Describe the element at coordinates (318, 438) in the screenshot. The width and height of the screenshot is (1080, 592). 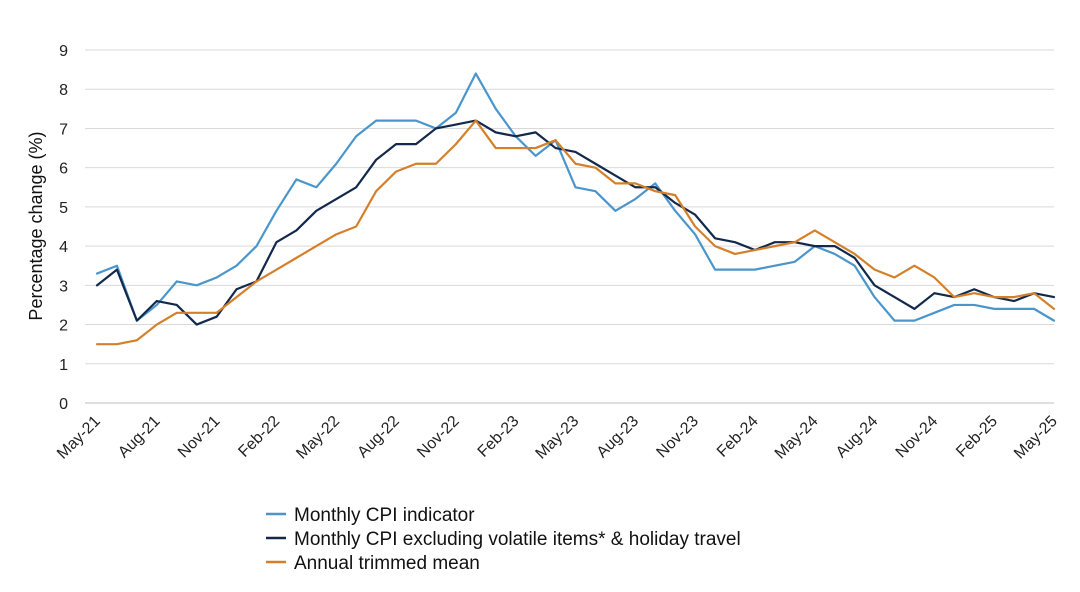
I see `x-tick-label: May-22` at that location.